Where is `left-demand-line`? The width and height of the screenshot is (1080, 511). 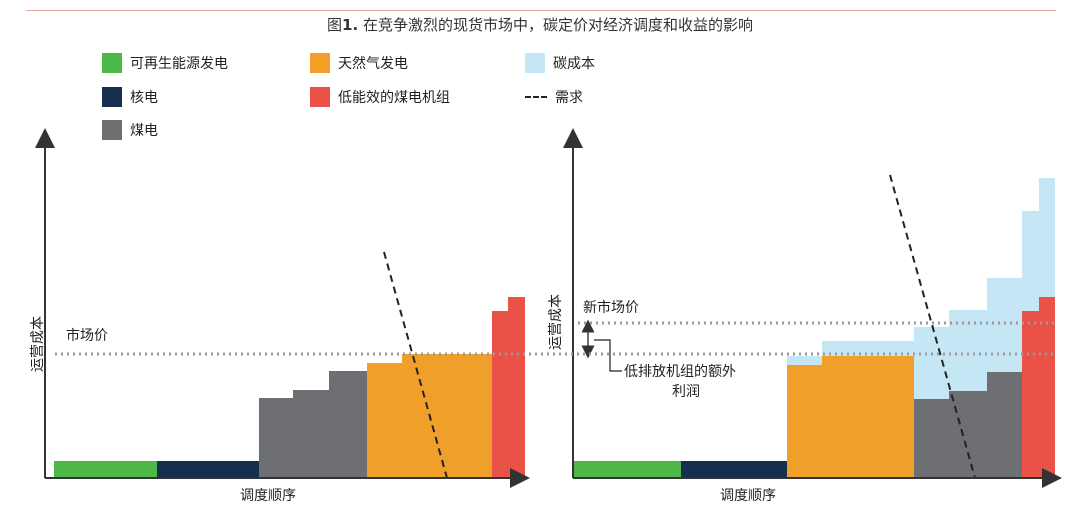
left-demand-line is located at coordinates (415, 365).